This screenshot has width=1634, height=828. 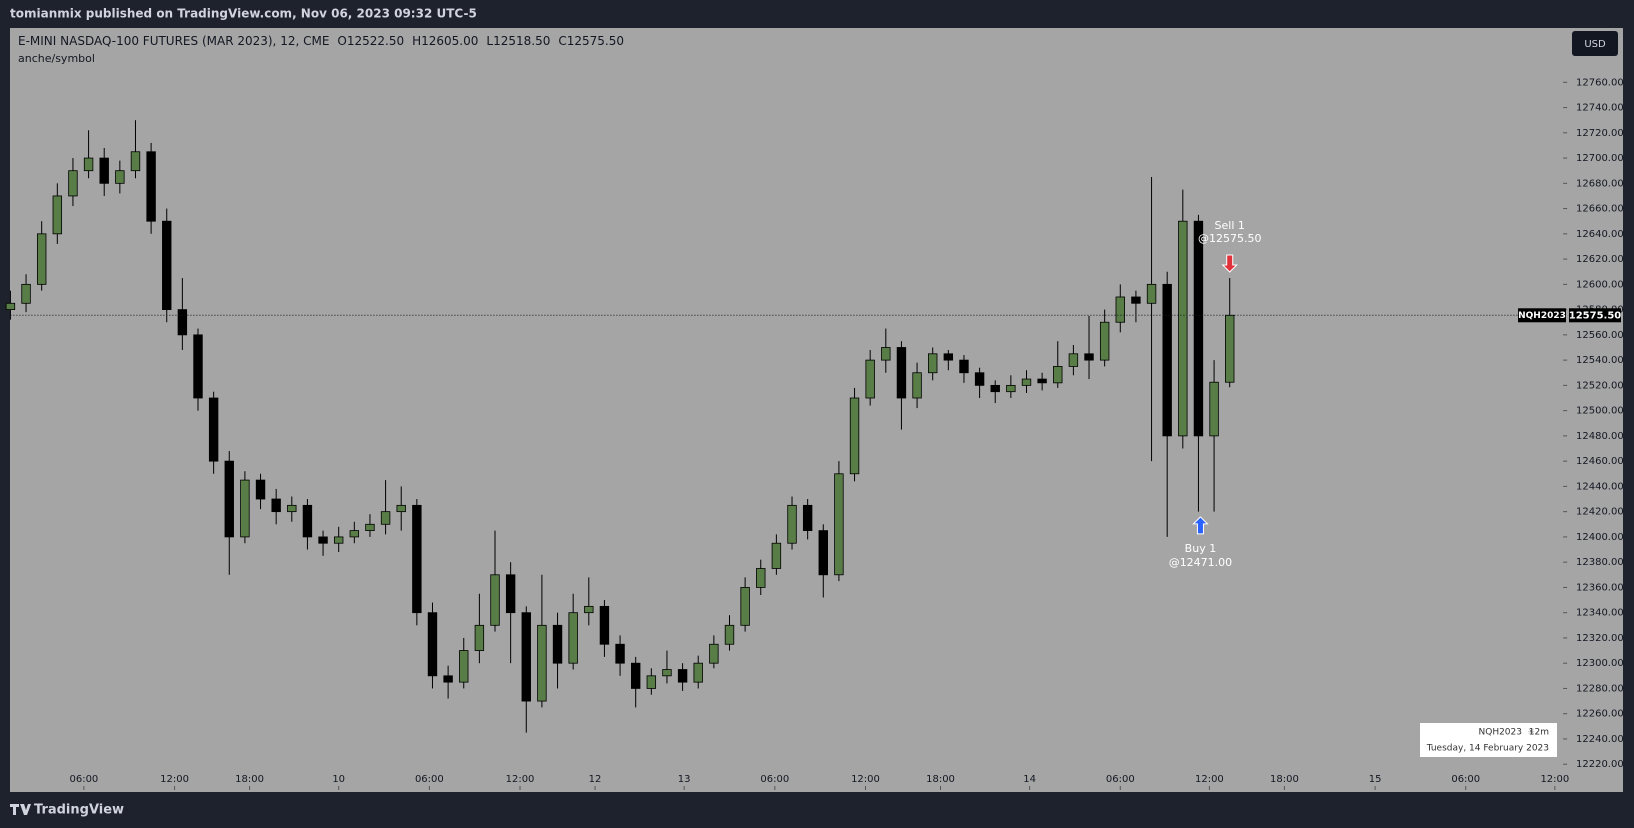 I want to click on y-tick-label: 12540.00, so click(x=1600, y=360).